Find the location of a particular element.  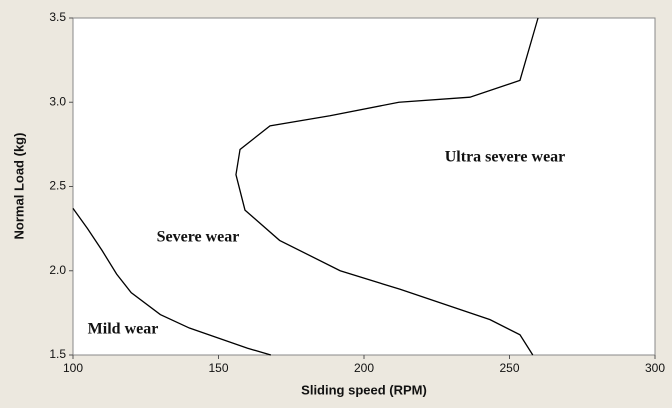

boundary-line is located at coordinates (172, 282).